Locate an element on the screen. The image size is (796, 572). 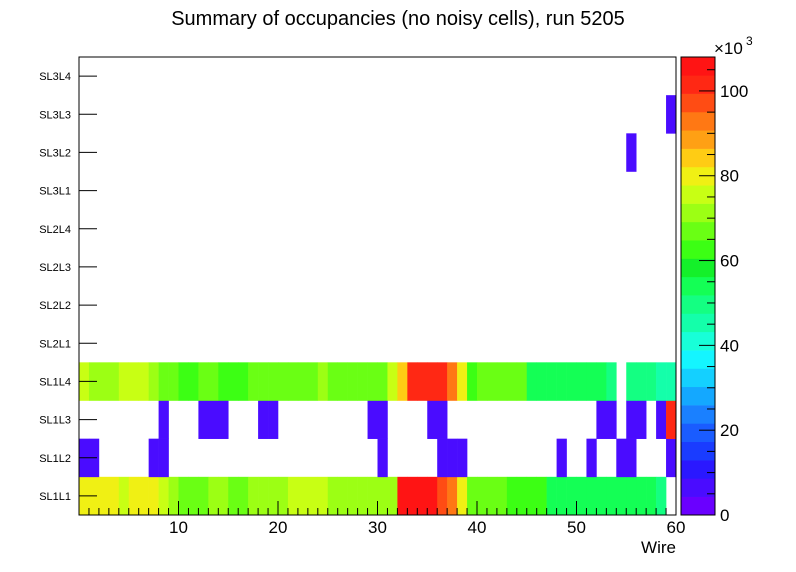
z-tick-label: 20 is located at coordinates (729, 430).